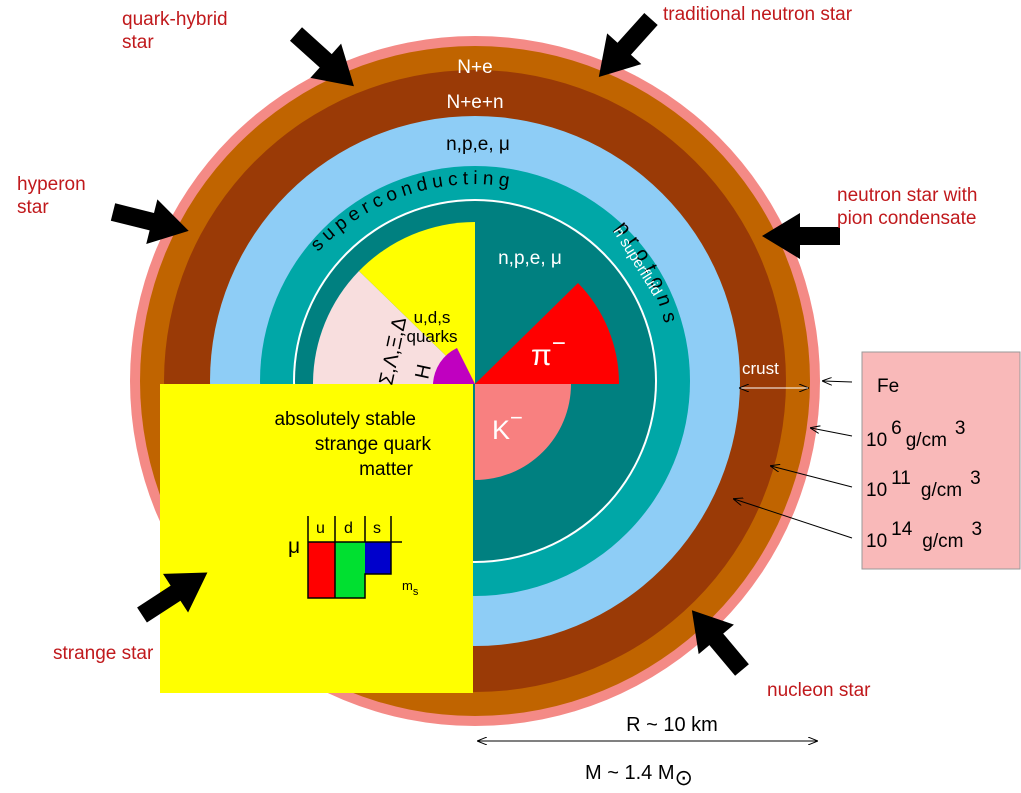 The height and width of the screenshot is (793, 1021). I want to click on label-quark-hybrid-line1: quark-hybrid, so click(175, 19).